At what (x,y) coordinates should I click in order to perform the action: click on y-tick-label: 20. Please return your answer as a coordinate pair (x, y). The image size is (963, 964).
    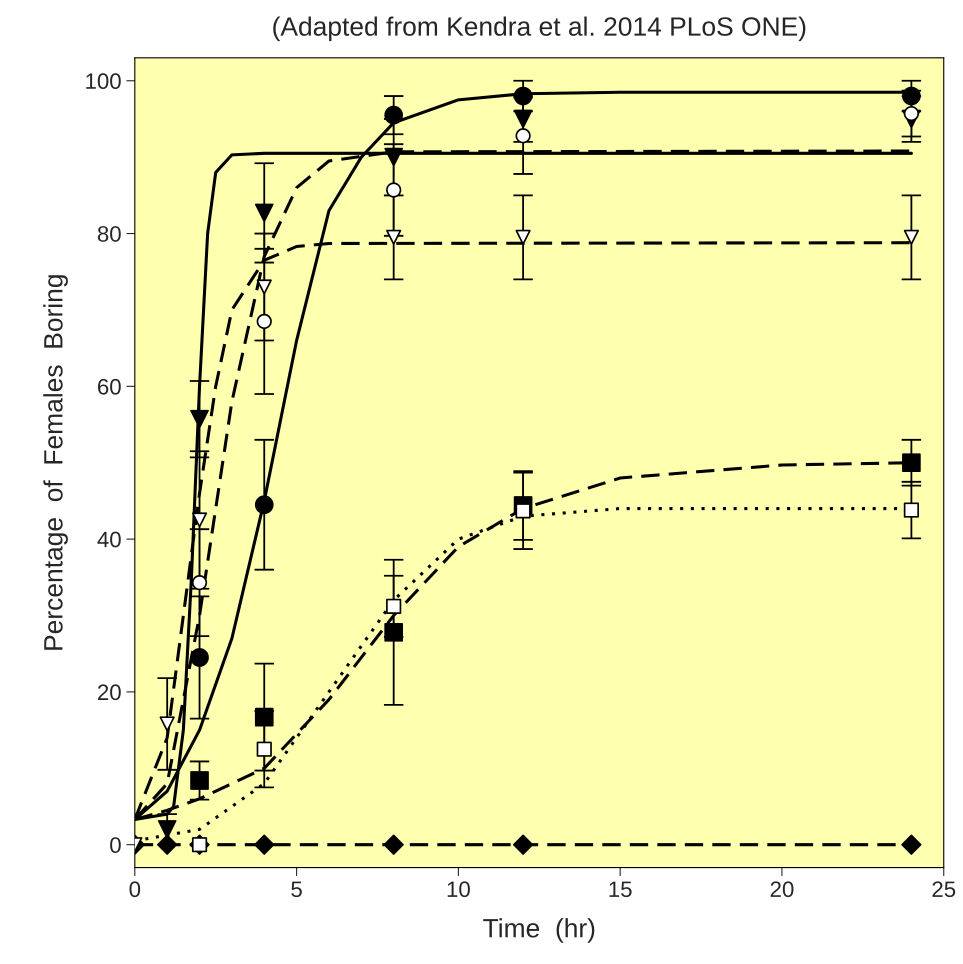
    Looking at the image, I should click on (109, 692).